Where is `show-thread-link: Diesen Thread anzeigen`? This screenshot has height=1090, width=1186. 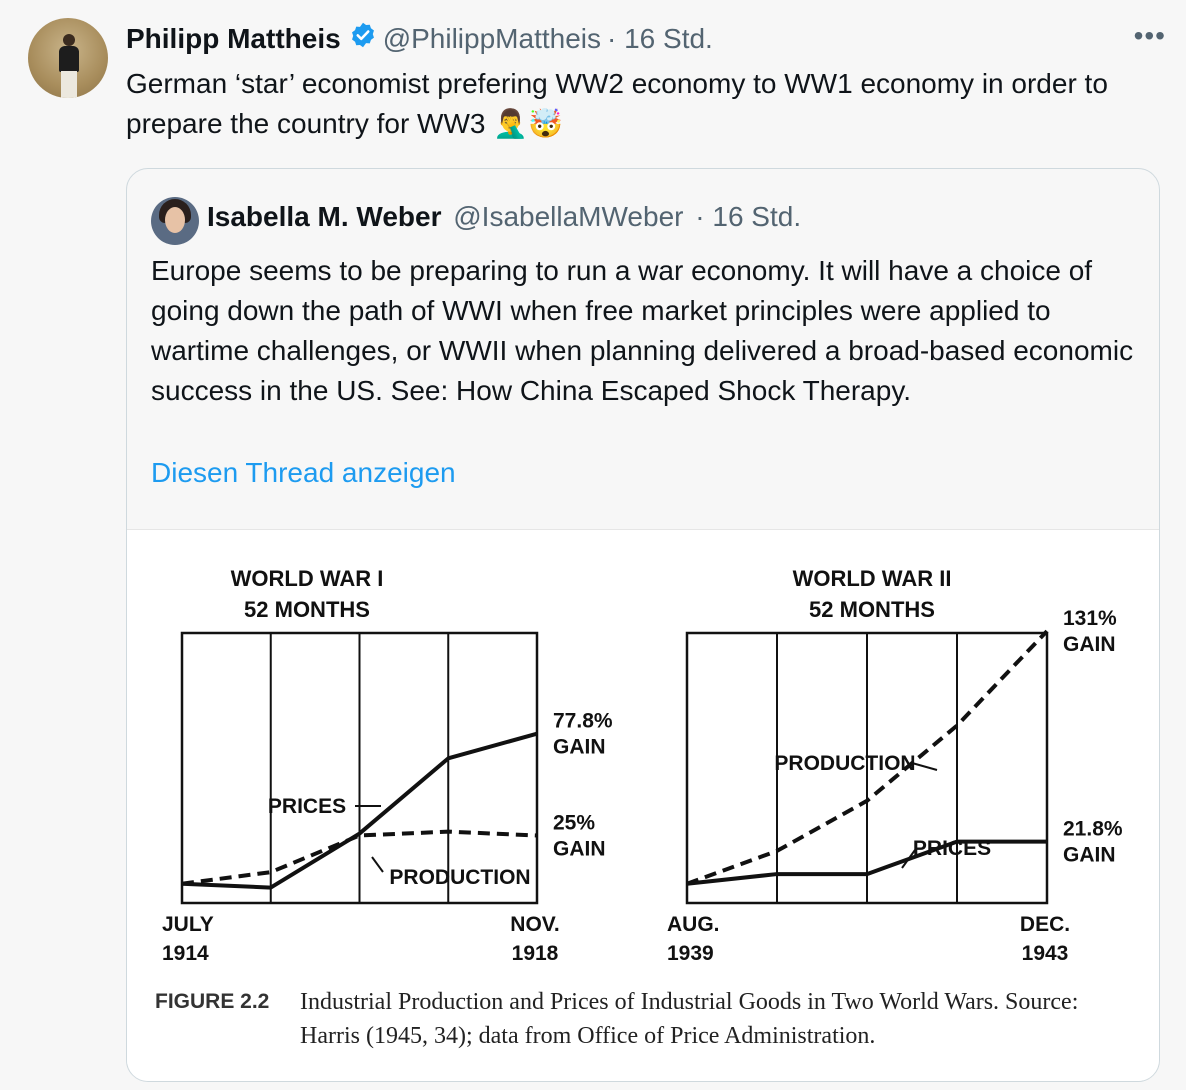
show-thread-link: Diesen Thread anzeigen is located at coordinates (303, 472).